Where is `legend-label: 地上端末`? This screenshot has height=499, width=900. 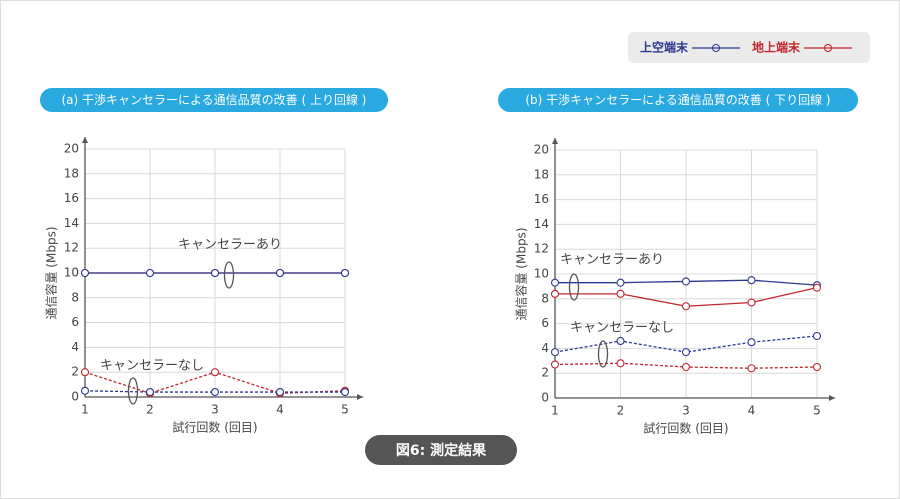
legend-label: 地上端末 is located at coordinates (776, 47).